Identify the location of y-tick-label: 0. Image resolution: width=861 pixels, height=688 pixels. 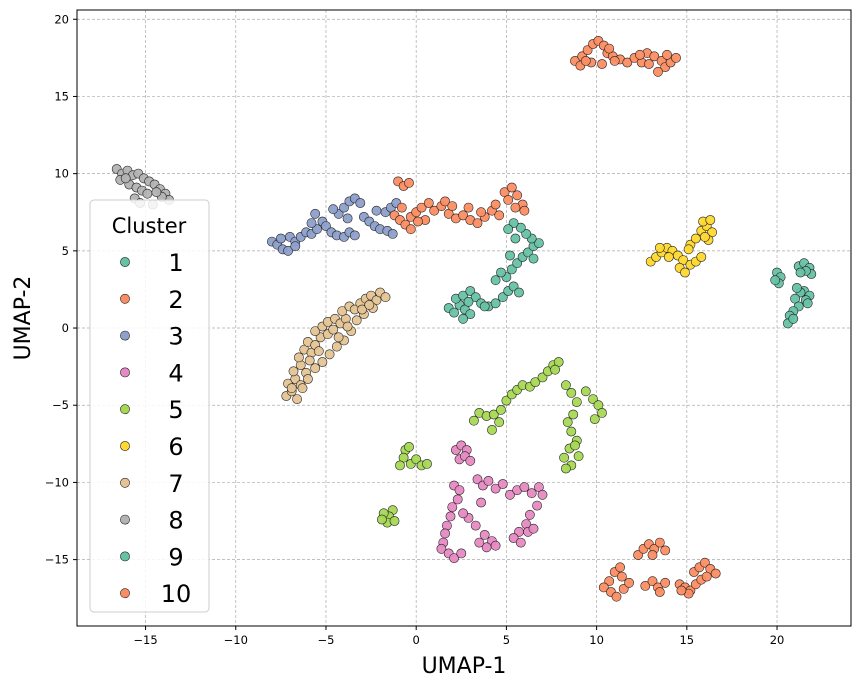
(65, 328).